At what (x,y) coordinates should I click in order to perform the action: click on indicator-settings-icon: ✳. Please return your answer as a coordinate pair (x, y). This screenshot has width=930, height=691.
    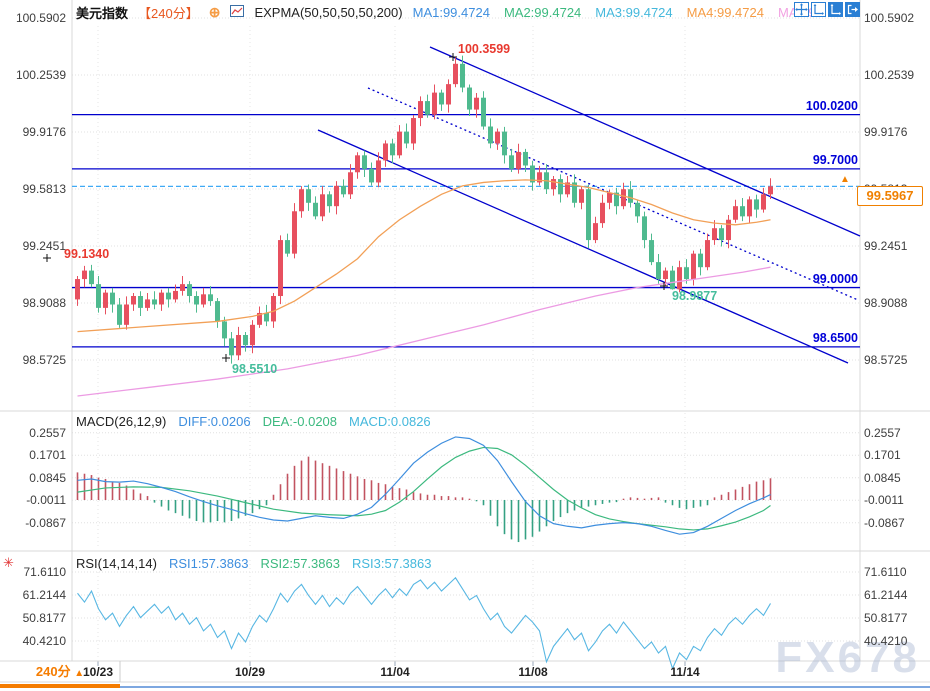
    Looking at the image, I should click on (8, 562).